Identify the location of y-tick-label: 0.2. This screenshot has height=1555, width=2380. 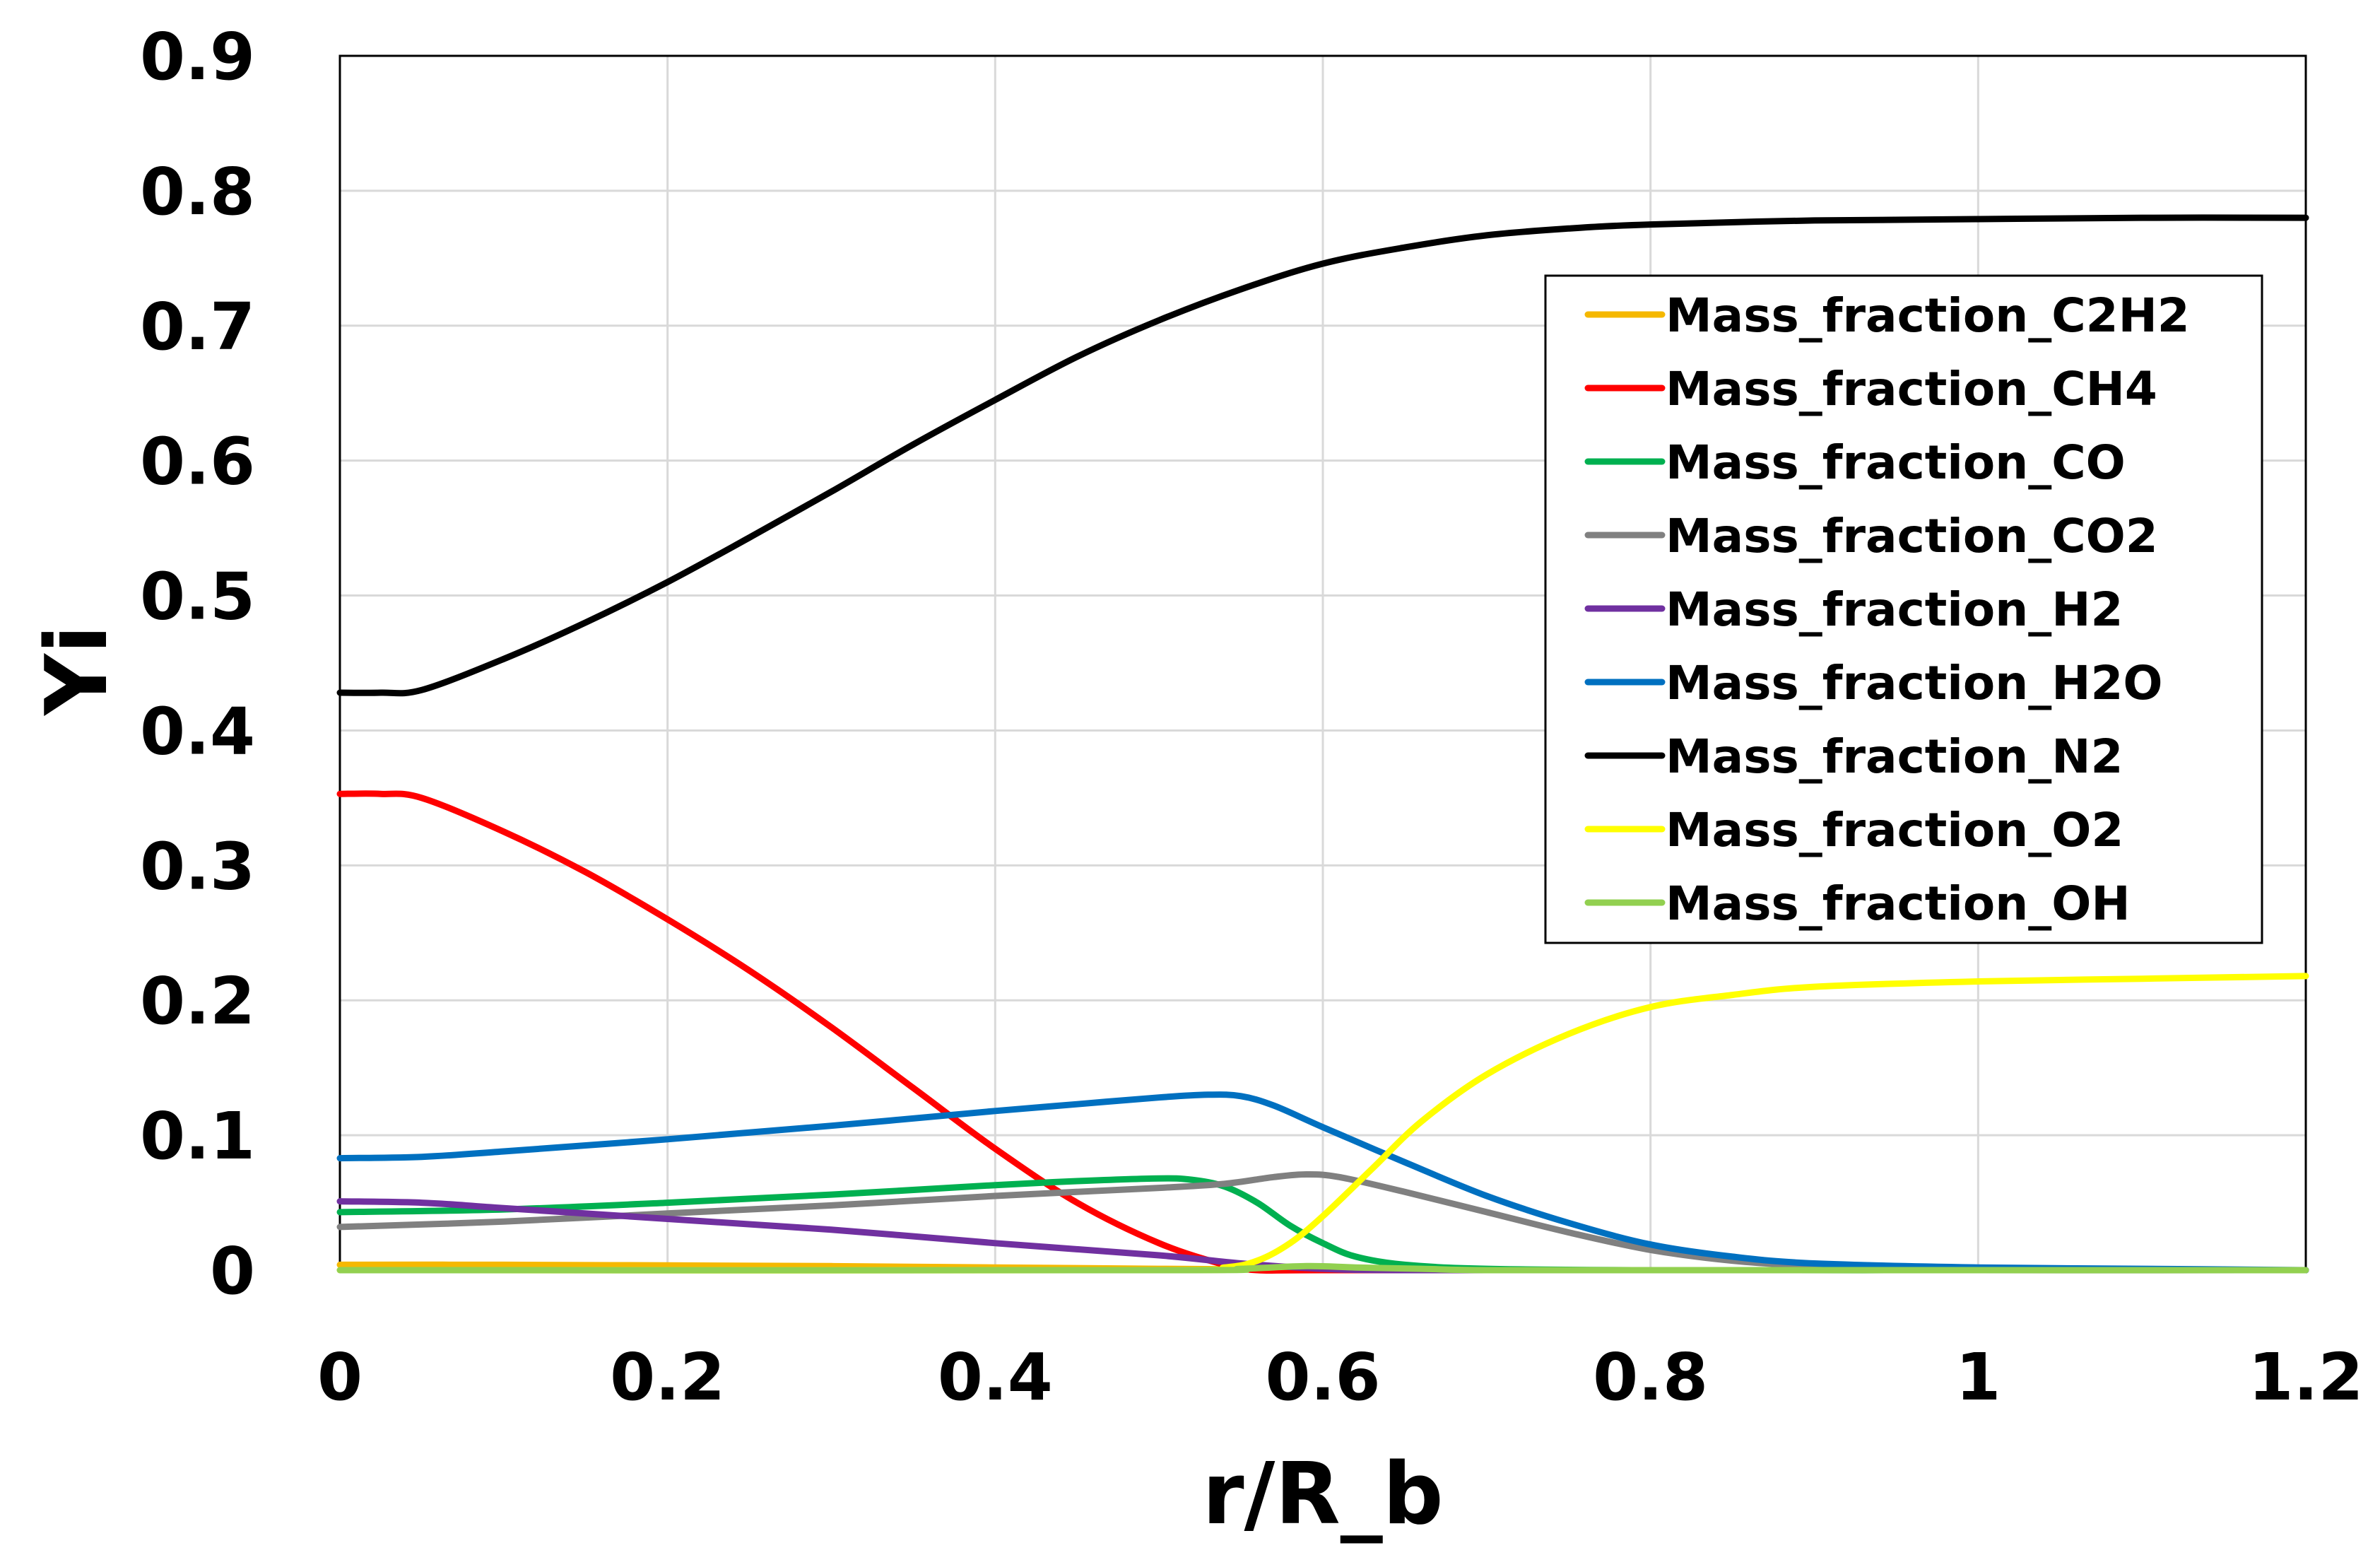
(198, 1001).